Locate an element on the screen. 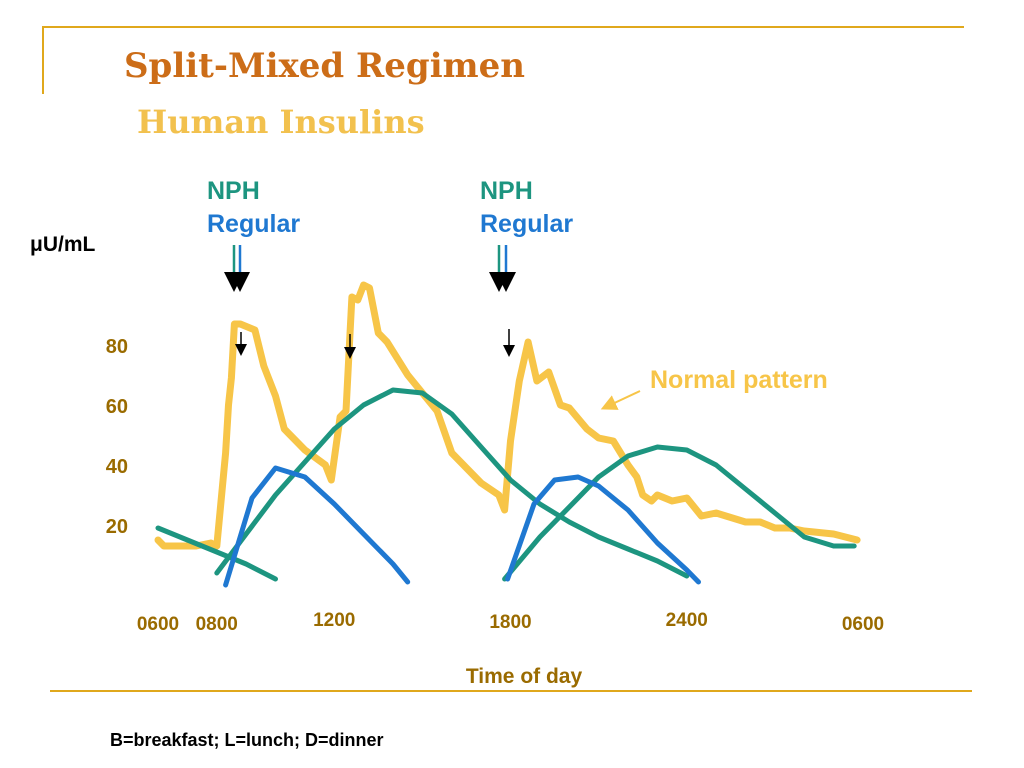 The image size is (1024, 768). y-tick-label: 40 is located at coordinates (117, 467).